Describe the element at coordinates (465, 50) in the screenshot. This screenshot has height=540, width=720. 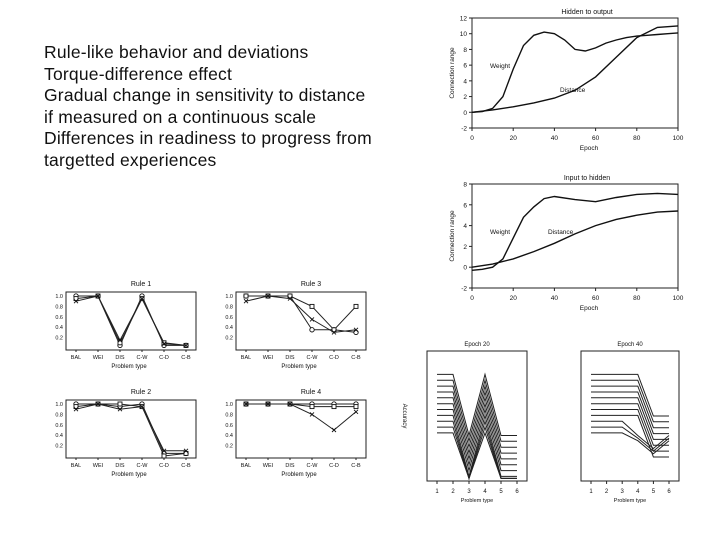
I see `y-tick-label: 8` at that location.